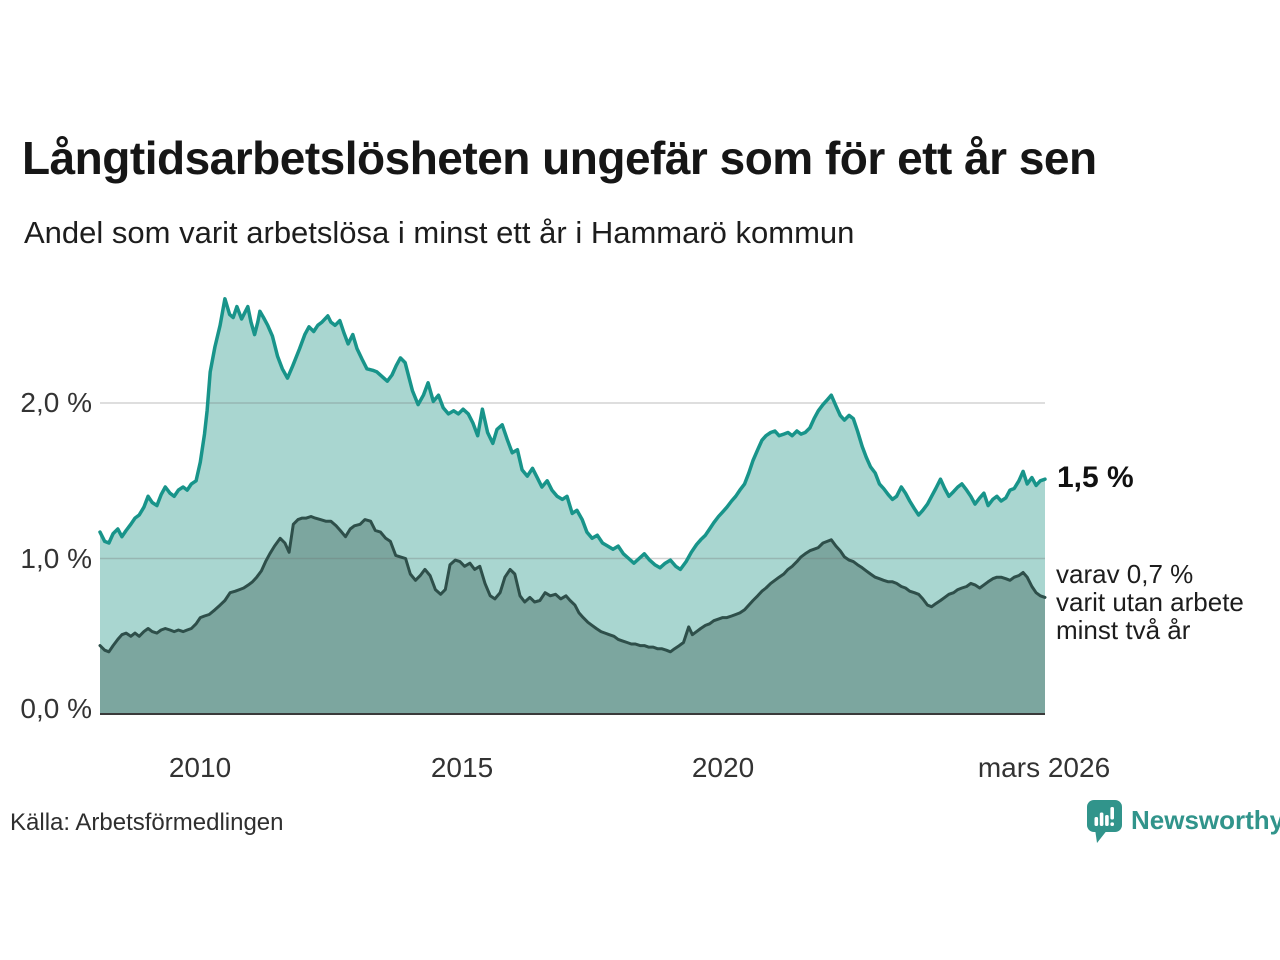 Image resolution: width=1280 pixels, height=960 pixels. What do you see at coordinates (462, 767) in the screenshot?
I see `x-axis-label-2015: 2015` at bounding box center [462, 767].